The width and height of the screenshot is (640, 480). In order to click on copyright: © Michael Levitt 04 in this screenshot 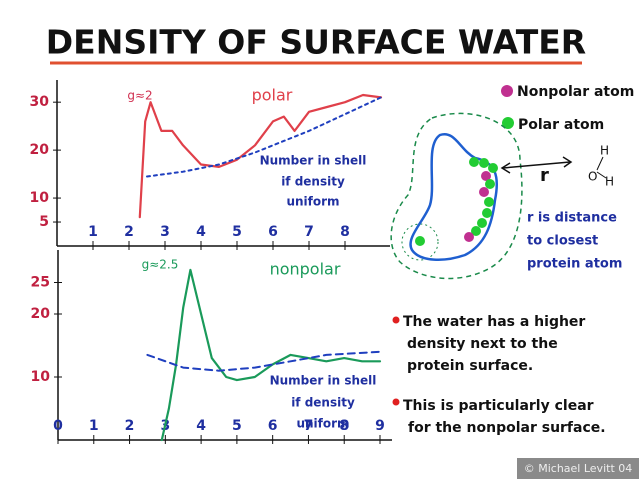, I will do `click(578, 468)`.